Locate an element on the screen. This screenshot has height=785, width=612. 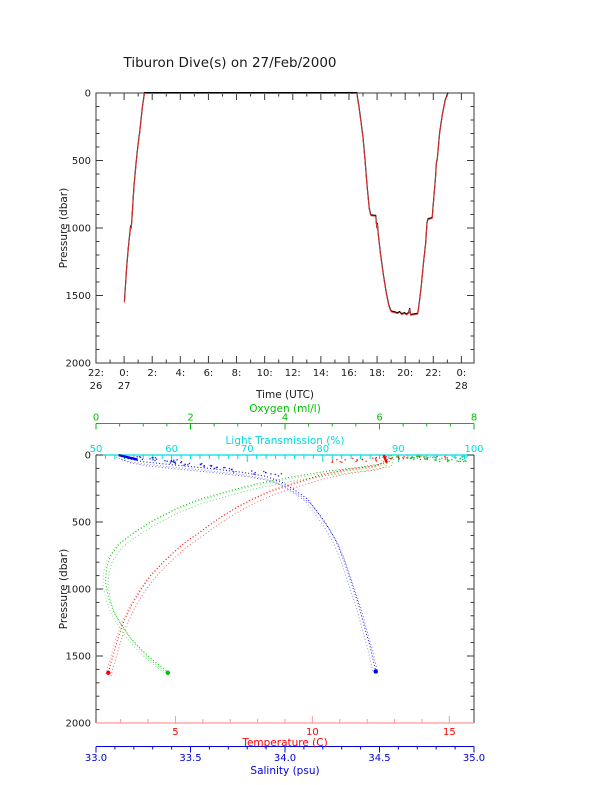
light-tick-label: 100 is located at coordinates (473, 449).